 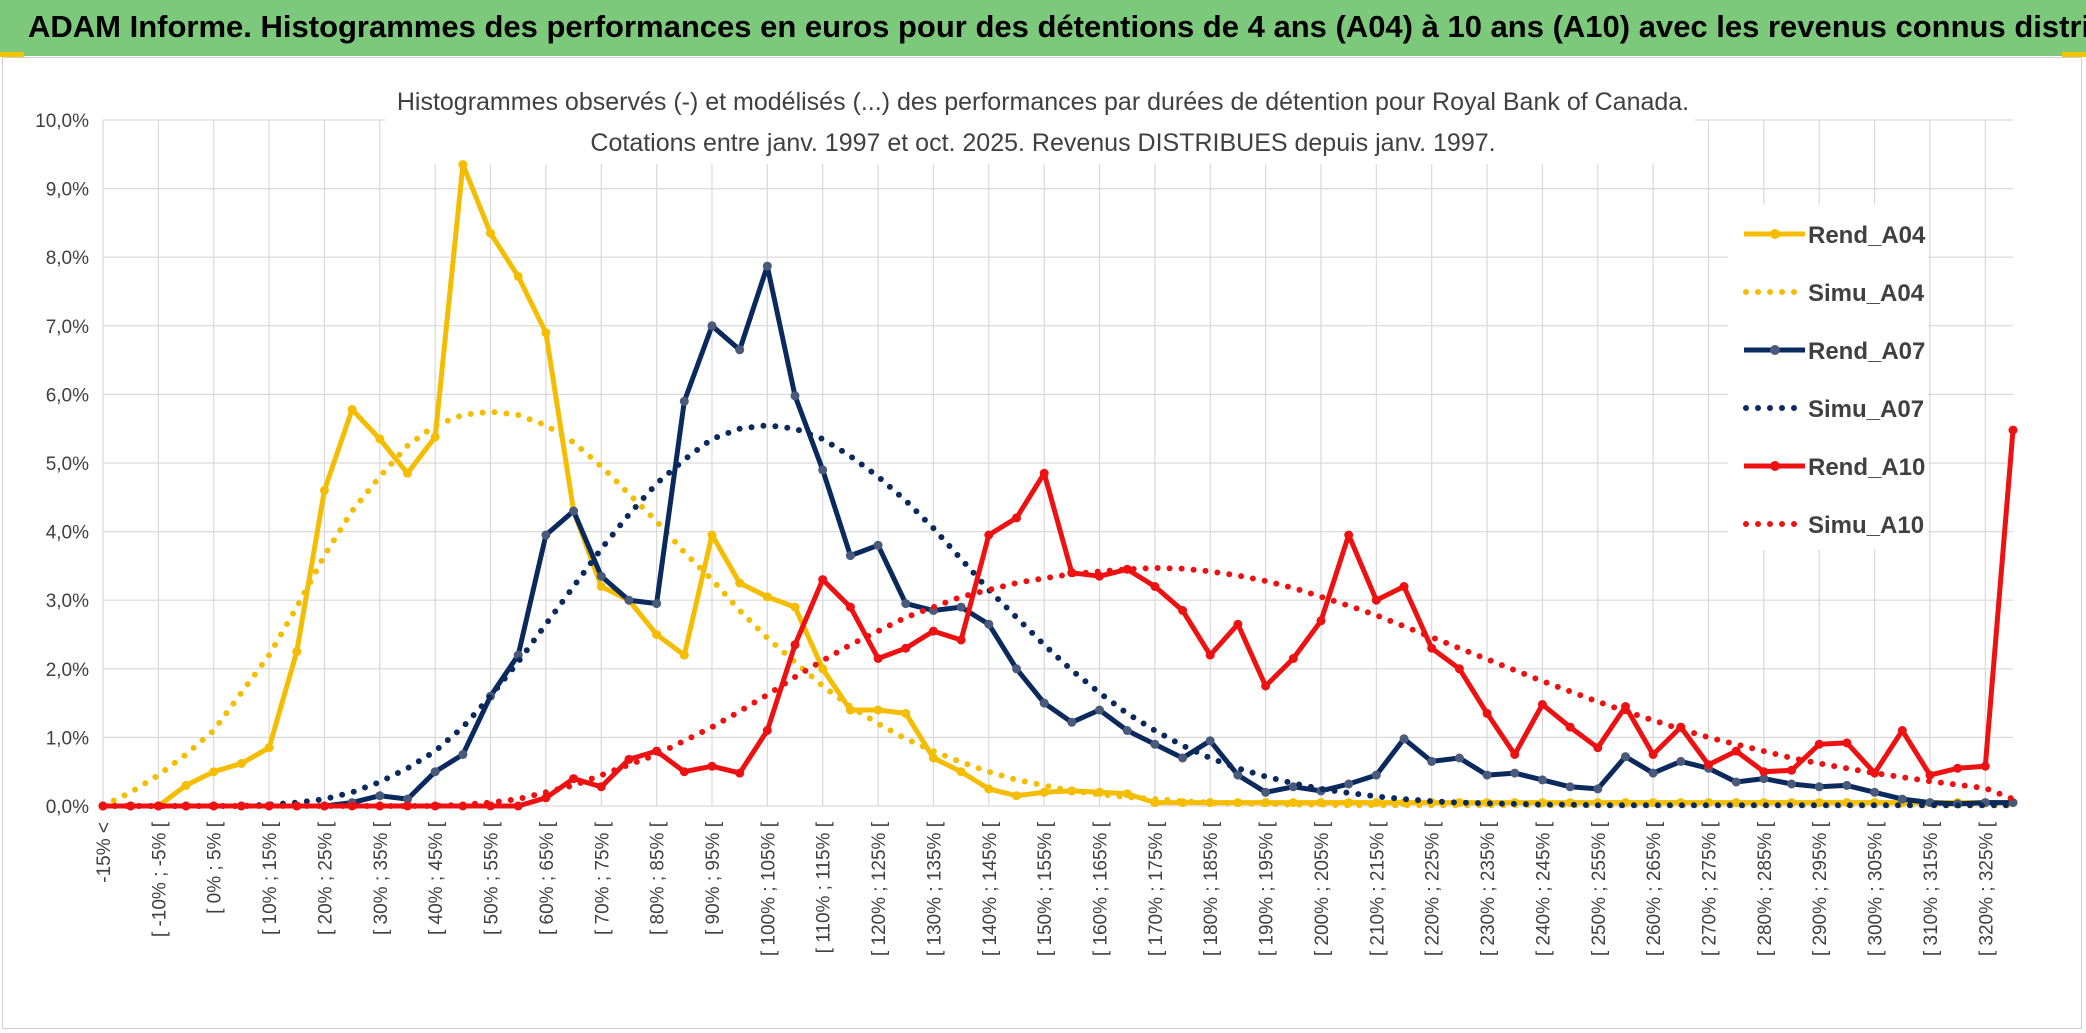 I want to click on x-tick-label: [ 60% ; 65% [, so click(x=547, y=878).